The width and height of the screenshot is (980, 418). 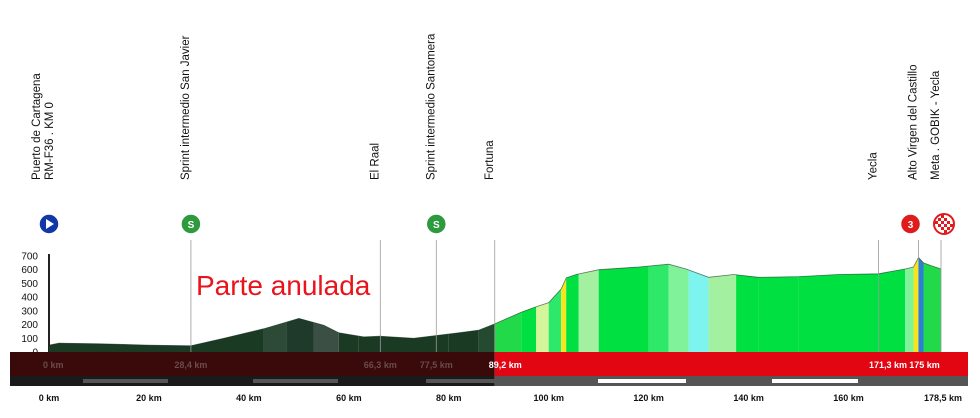 I want to click on bar-active, so click(x=731, y=364).